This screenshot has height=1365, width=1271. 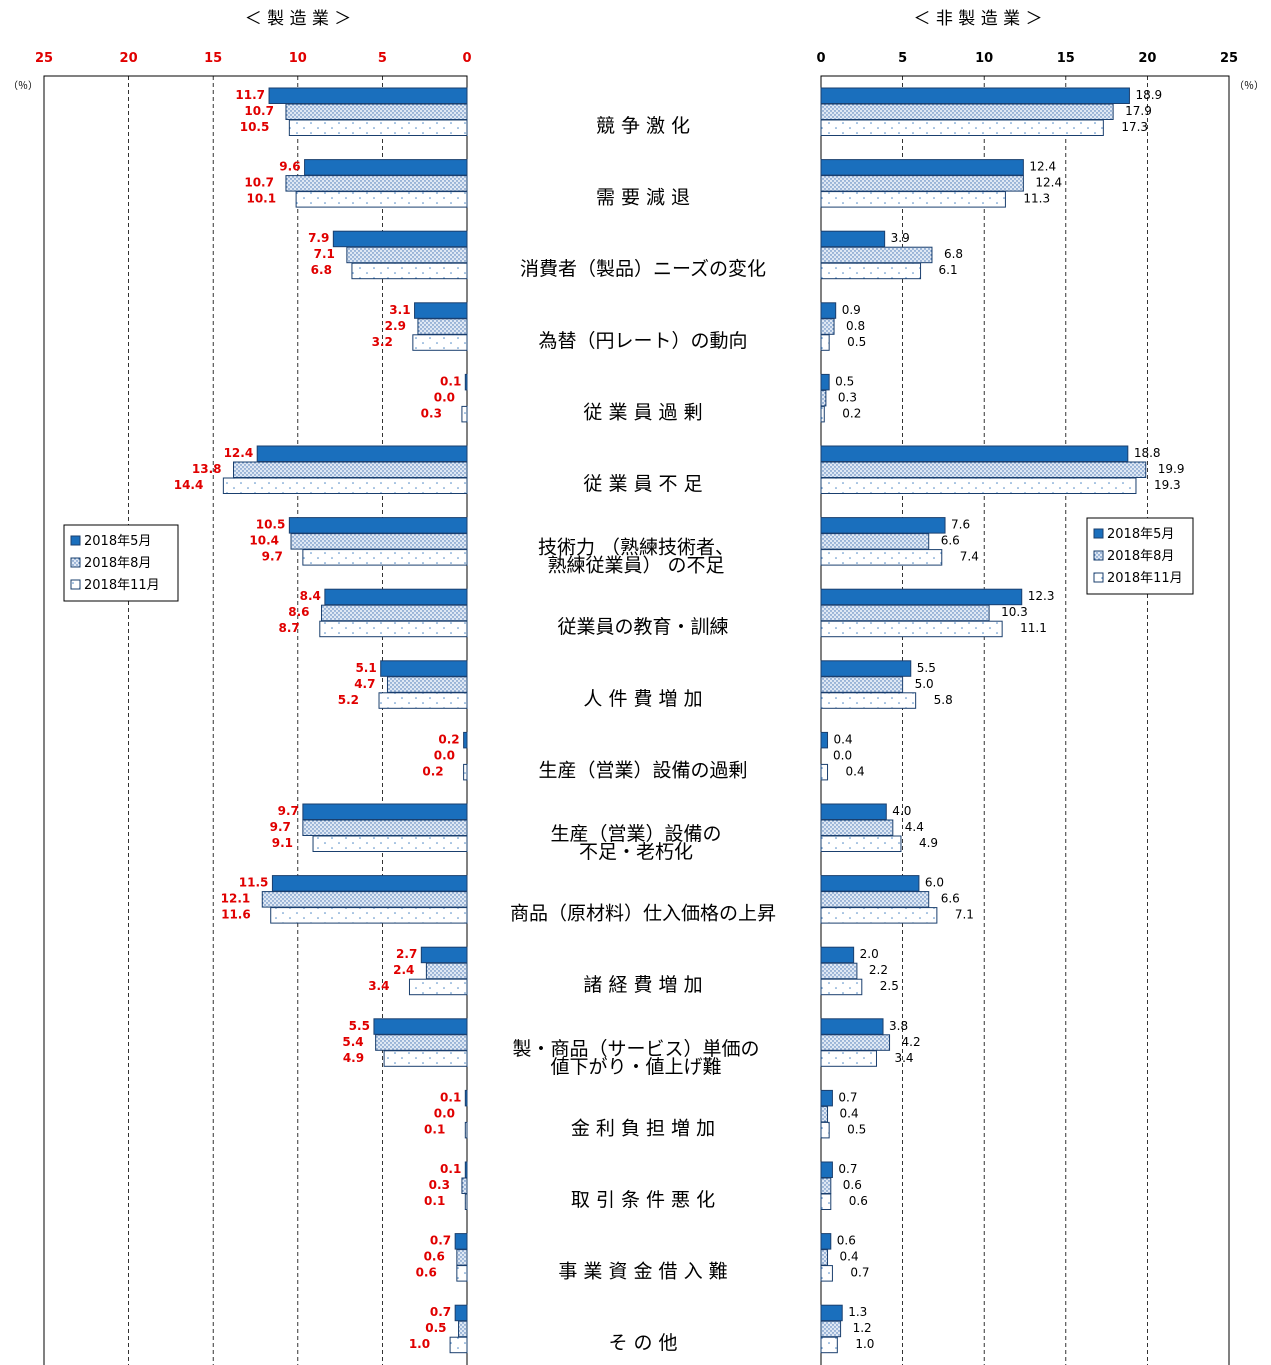 I want to click on right-unit-label: （％）, so click(x=1249, y=86).